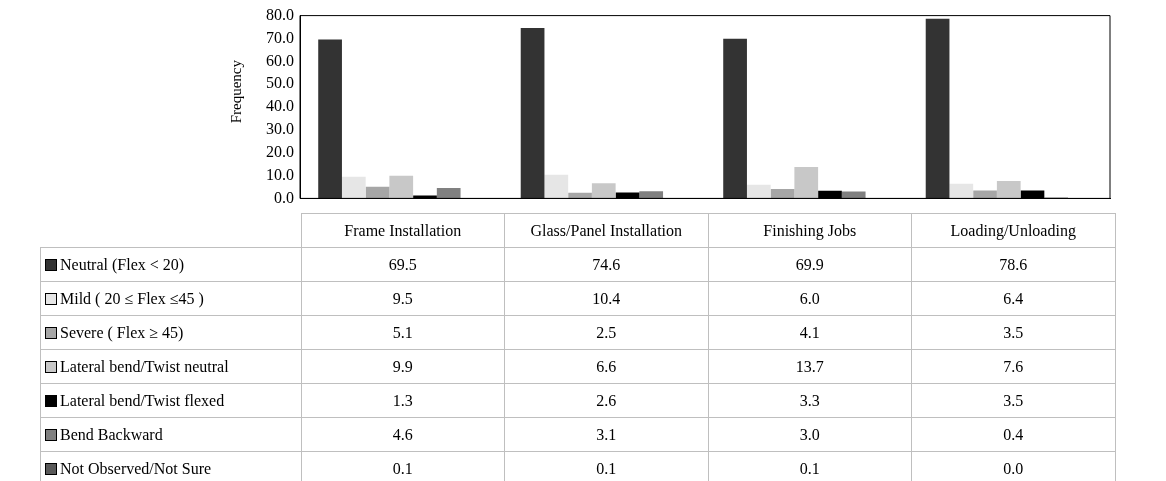 This screenshot has height=481, width=1166. What do you see at coordinates (1013, 298) in the screenshot?
I see `data-label: 6.4` at bounding box center [1013, 298].